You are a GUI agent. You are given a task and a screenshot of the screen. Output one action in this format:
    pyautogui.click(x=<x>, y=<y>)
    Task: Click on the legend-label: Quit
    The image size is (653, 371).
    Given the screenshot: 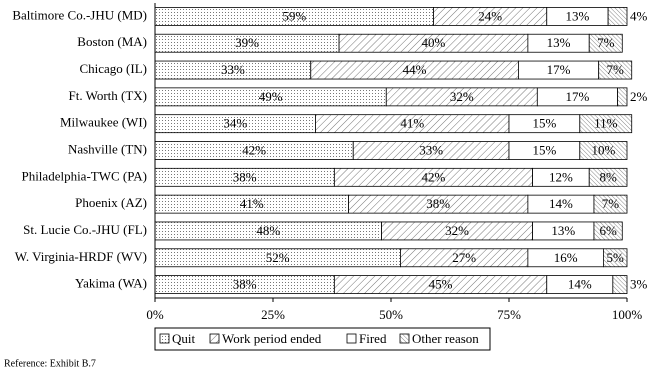 What is the action you would take?
    pyautogui.click(x=184, y=338)
    